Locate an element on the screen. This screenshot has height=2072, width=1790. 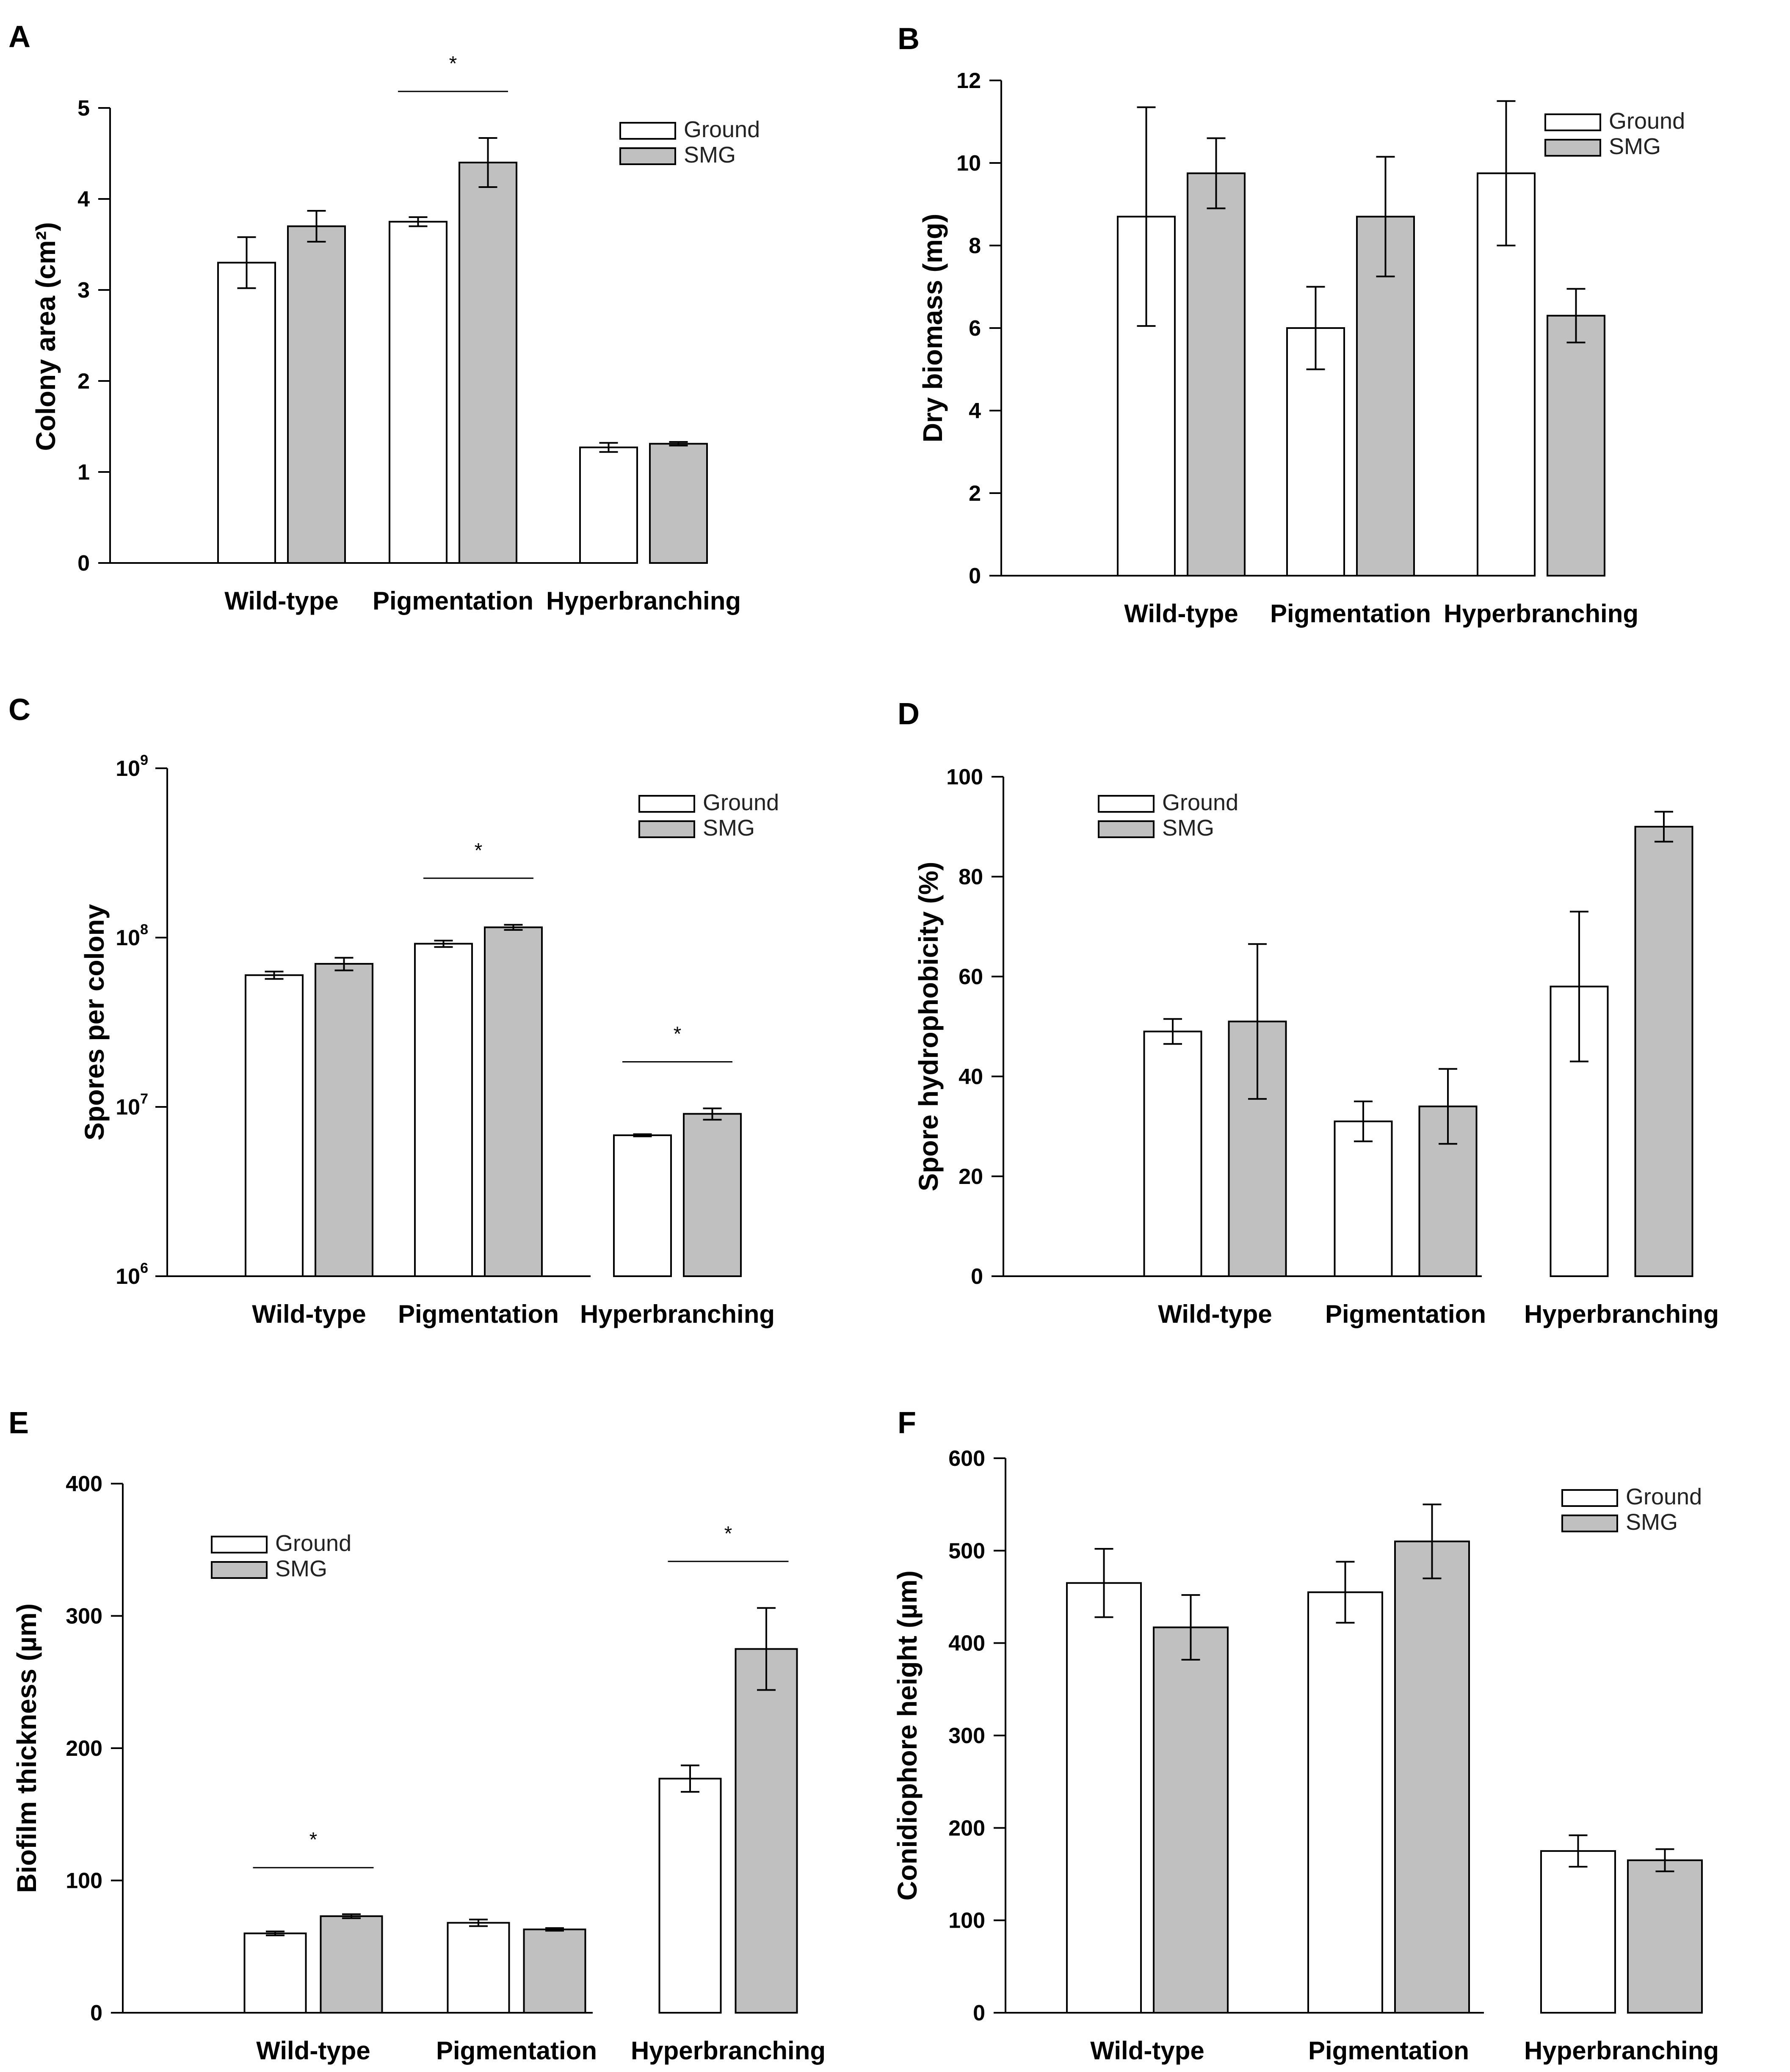
panel-label-F: F is located at coordinates (907, 1423).